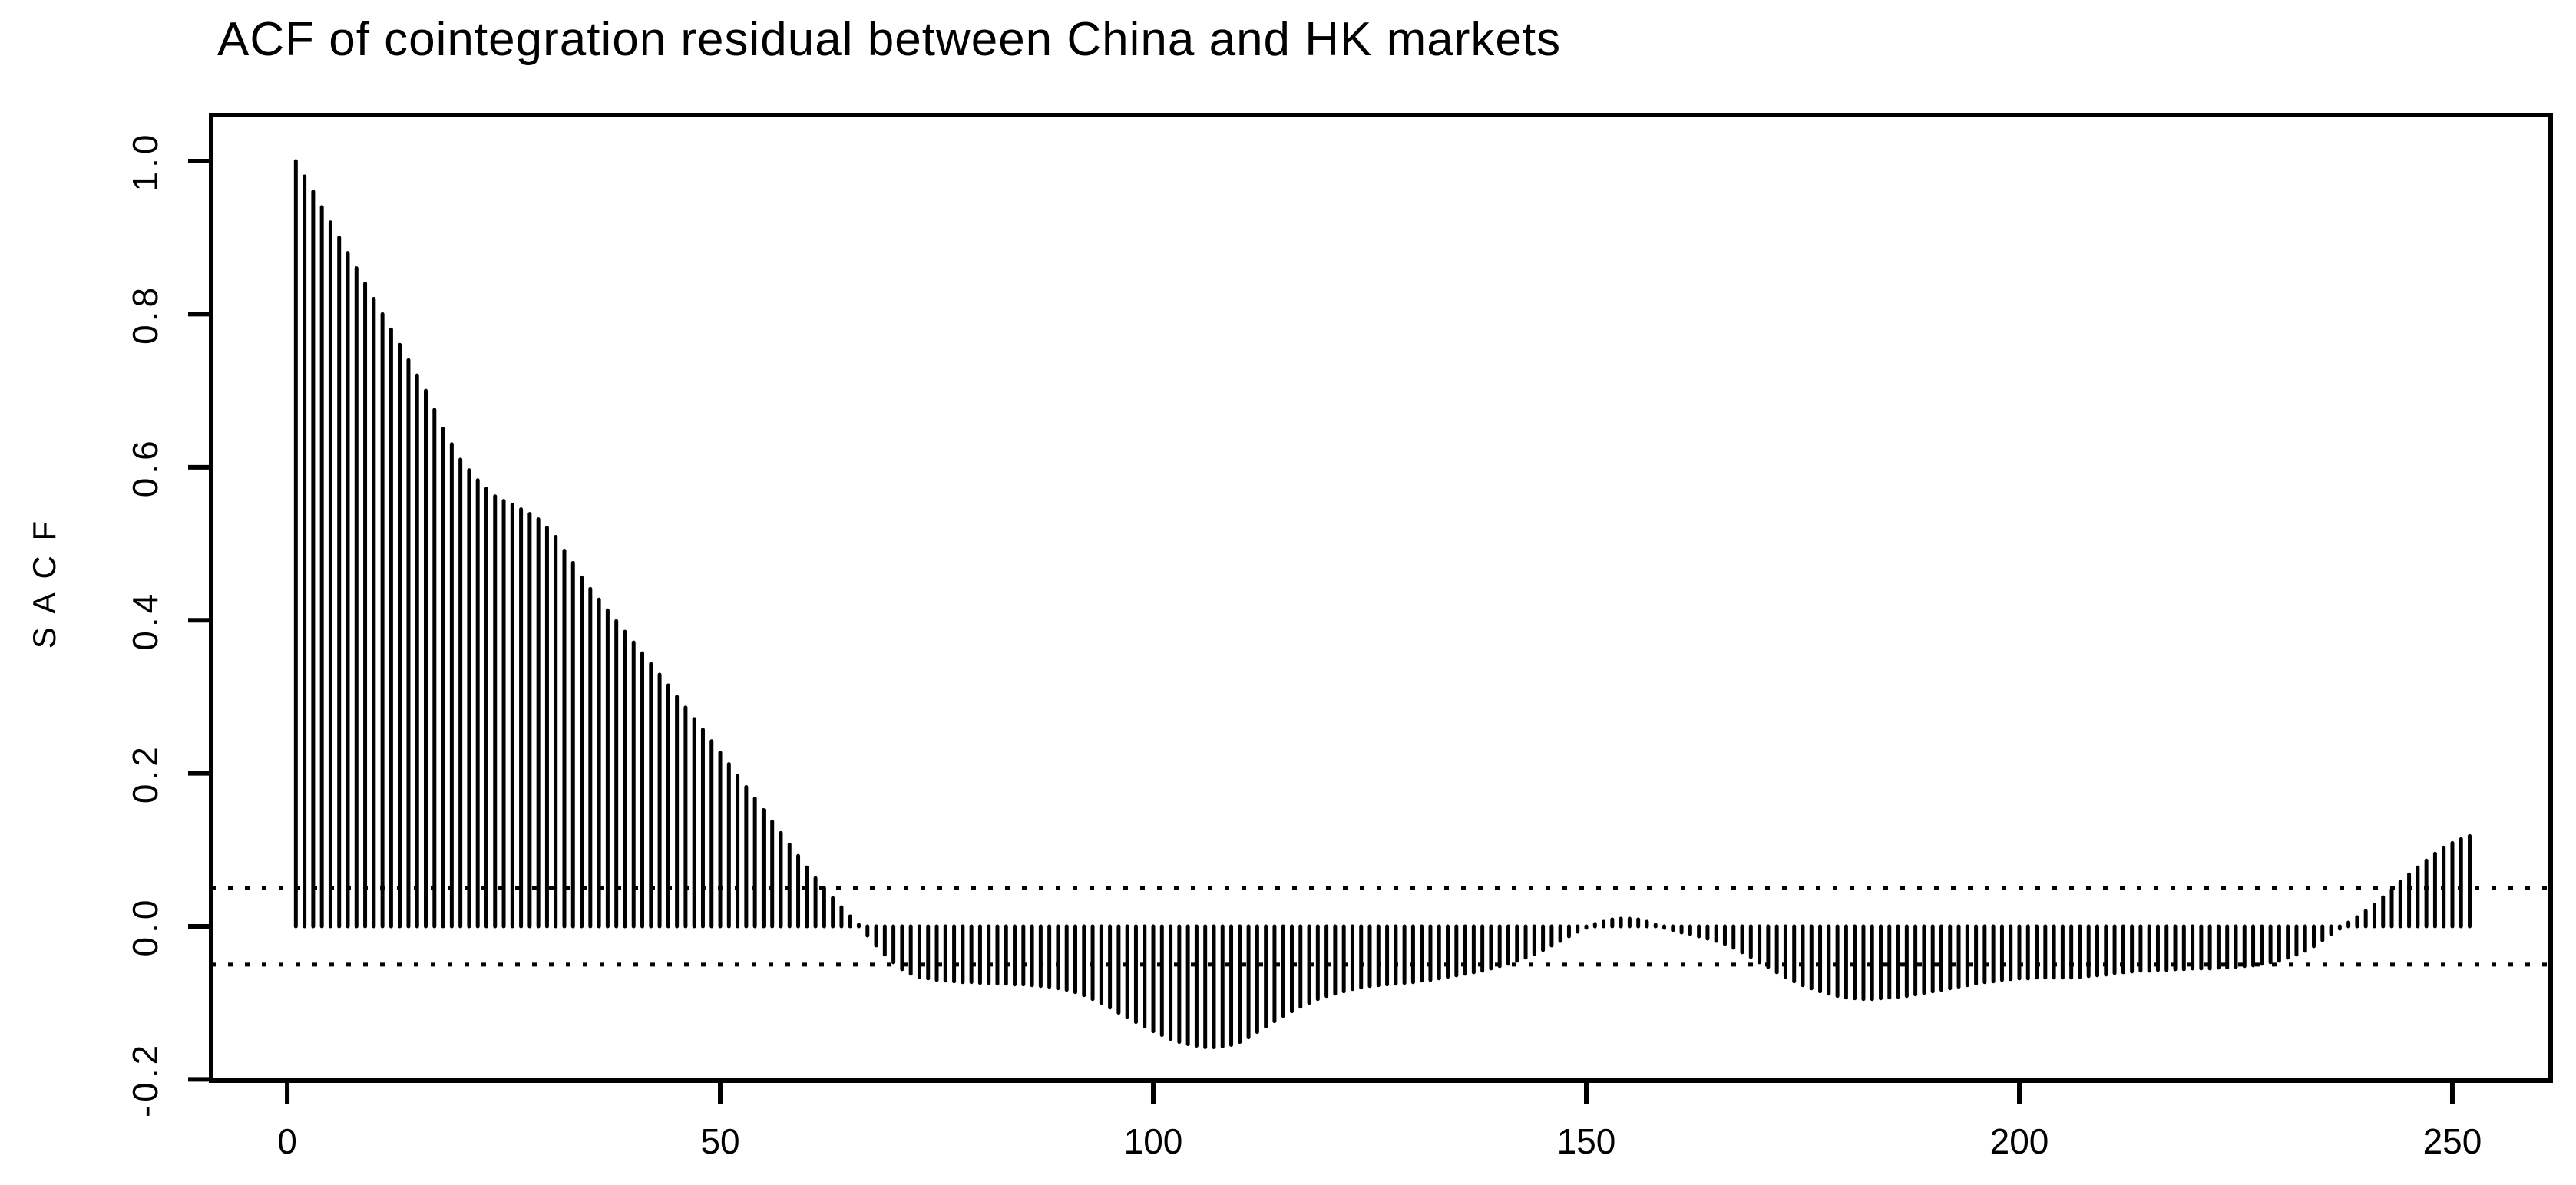 This screenshot has width=2576, height=1185. I want to click on x-tick-label: 200, so click(2020, 1141).